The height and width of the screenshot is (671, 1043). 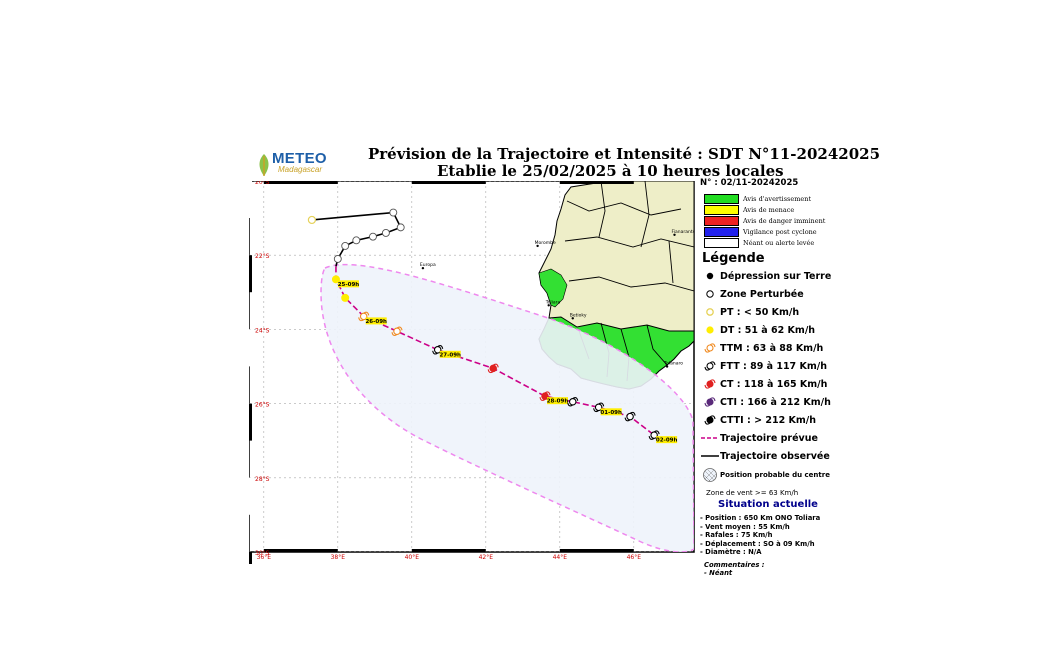 I want to click on forecast-markers: 25-09h 26-09h 27-09h 28-09h 01-09h 02-09h, so click(x=492, y=326).